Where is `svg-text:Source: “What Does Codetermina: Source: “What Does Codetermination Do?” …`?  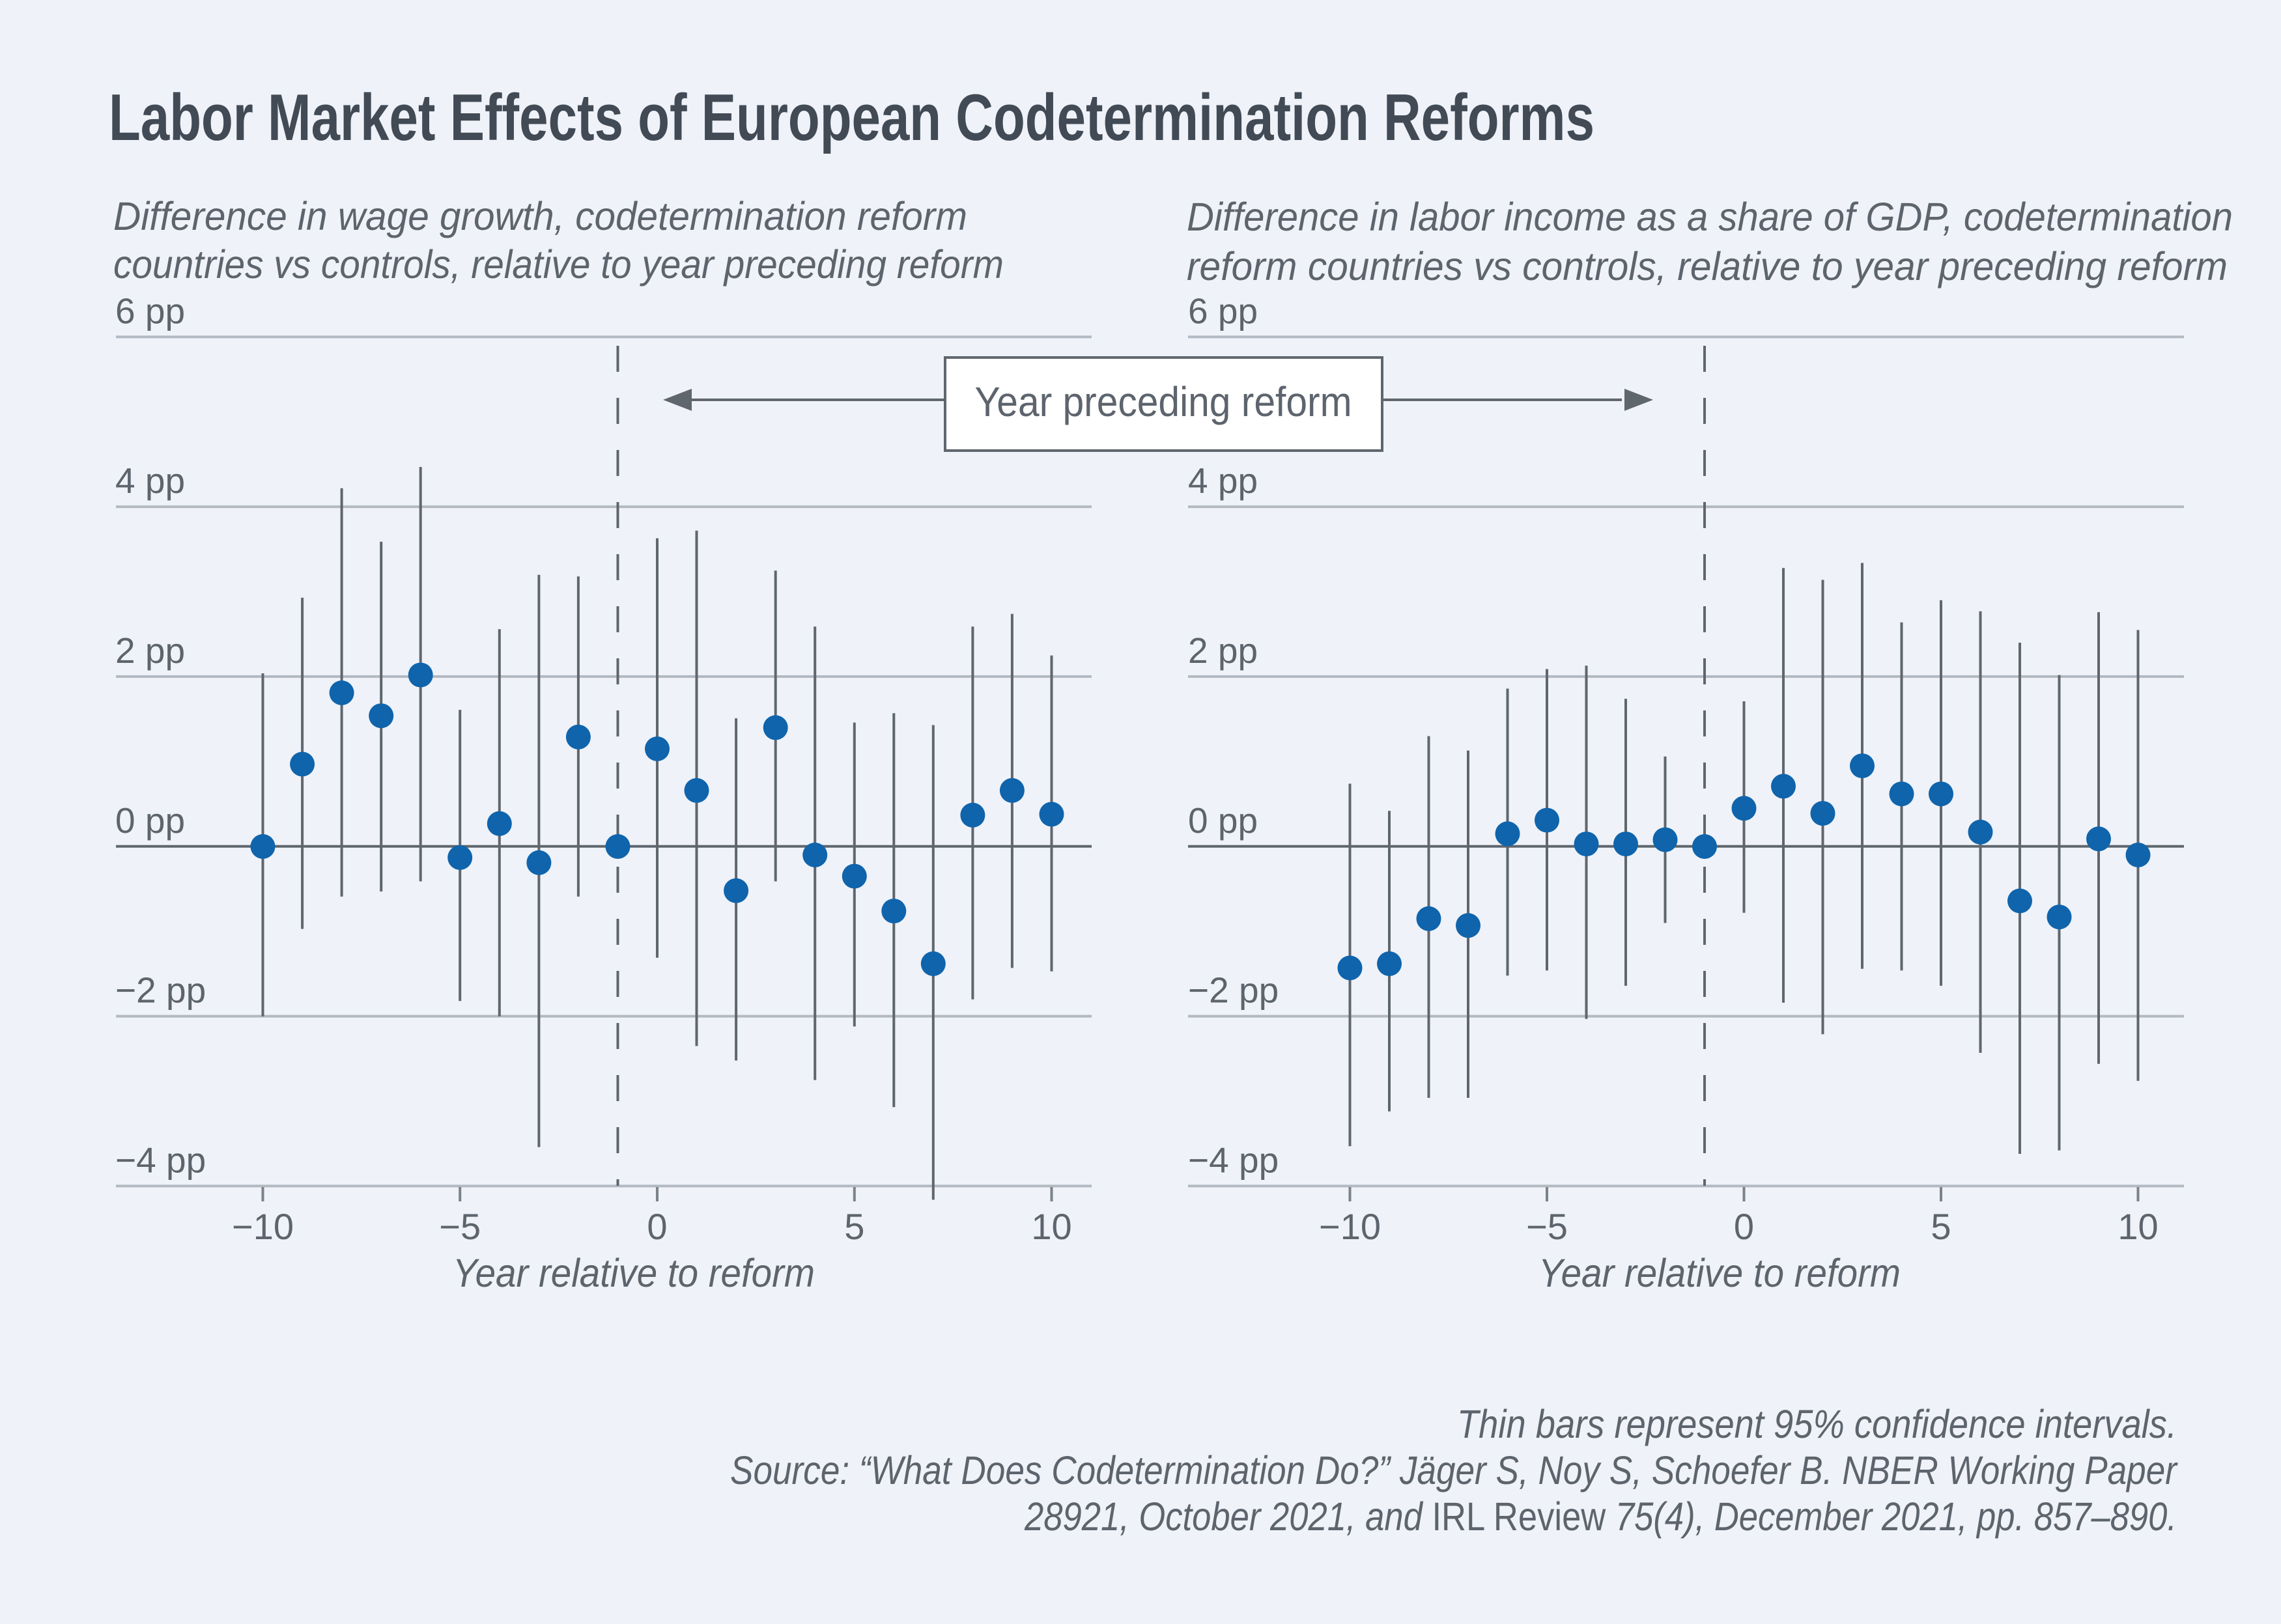
svg-text:Source: “What Does Codetermina: Source: “What Does Codetermination Do?” … is located at coordinates (1454, 1470).